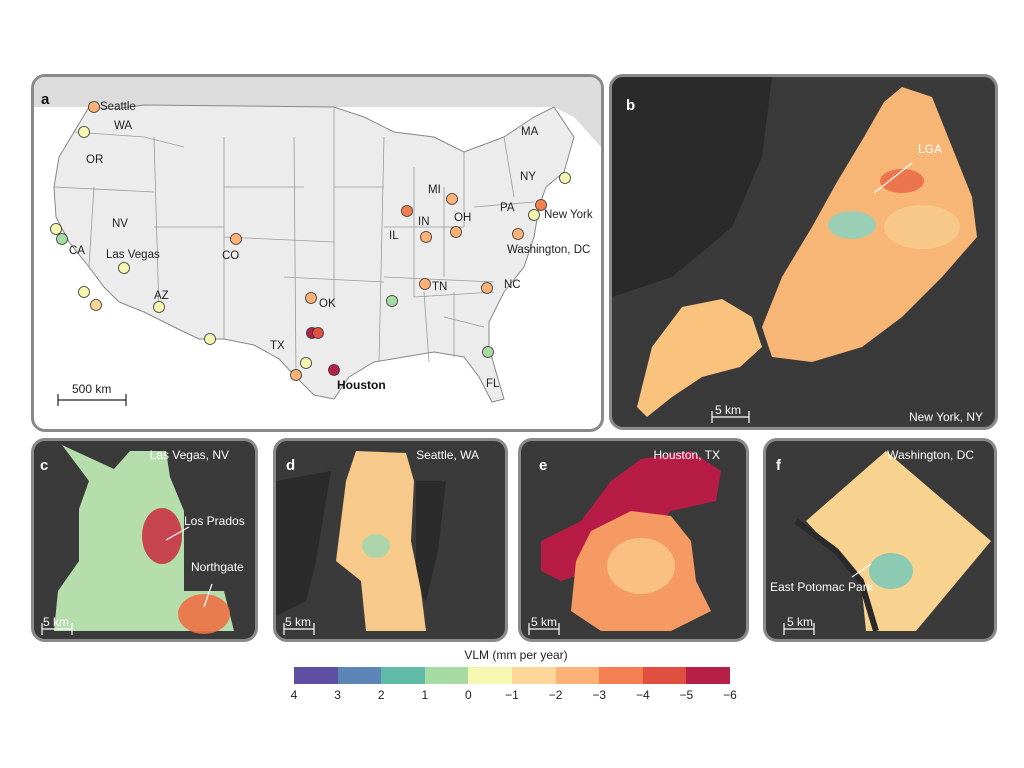 The height and width of the screenshot is (768, 1024). Describe the element at coordinates (291, 465) in the screenshot. I see `panel-label-d: d` at that location.